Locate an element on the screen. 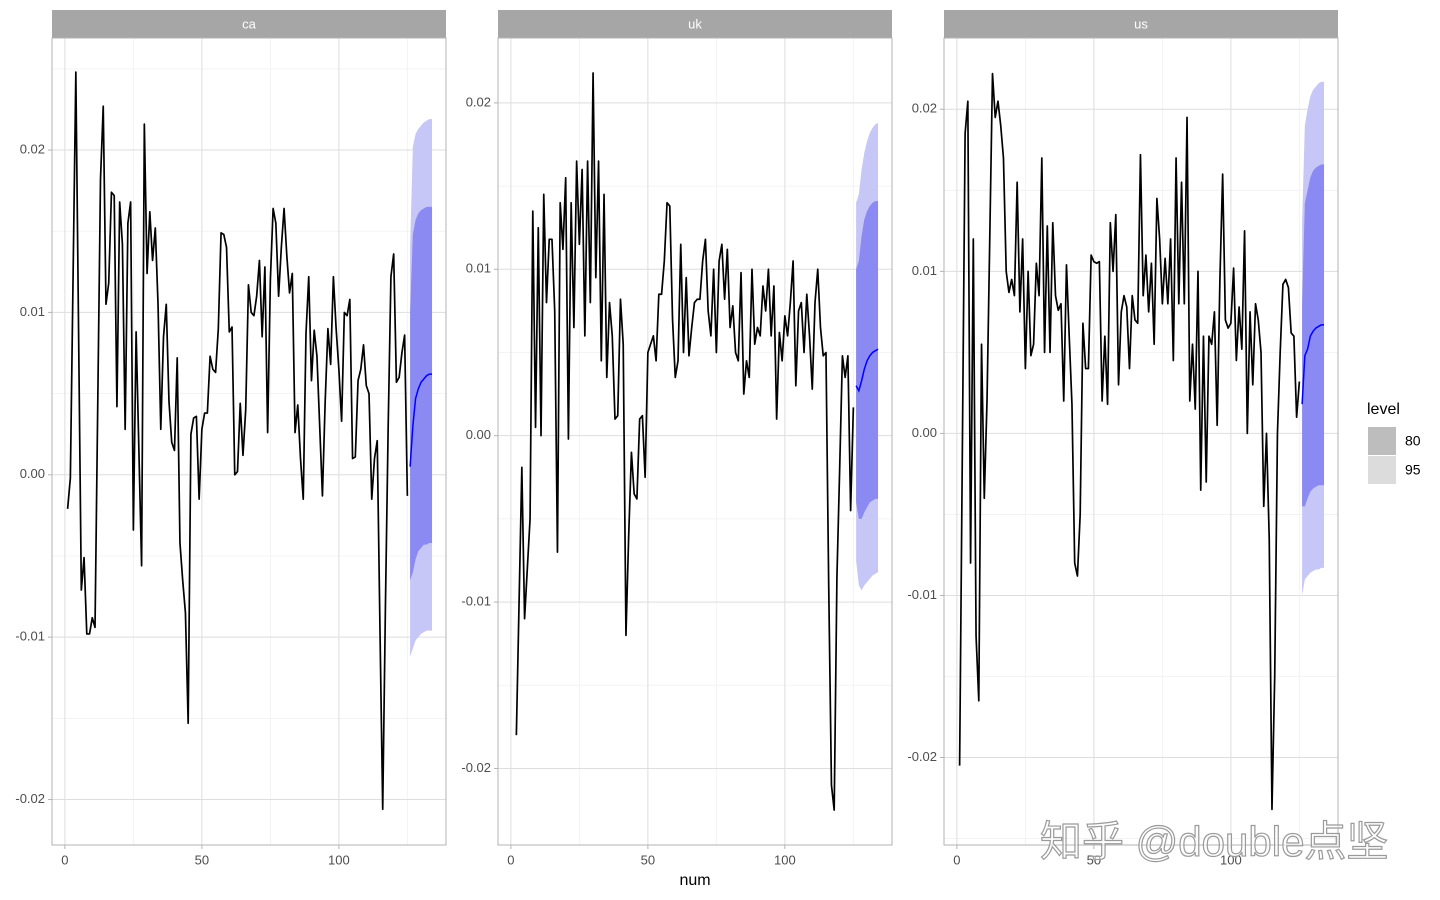 Image resolution: width=1440 pixels, height=900 pixels. legend-label: 95 is located at coordinates (1413, 470).